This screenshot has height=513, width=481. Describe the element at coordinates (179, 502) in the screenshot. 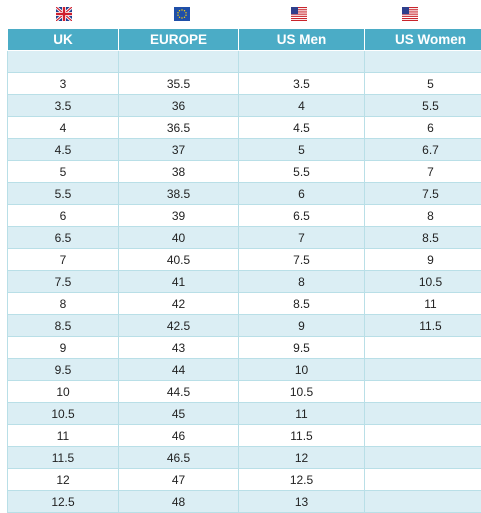

I see `table-cell: 48` at that location.